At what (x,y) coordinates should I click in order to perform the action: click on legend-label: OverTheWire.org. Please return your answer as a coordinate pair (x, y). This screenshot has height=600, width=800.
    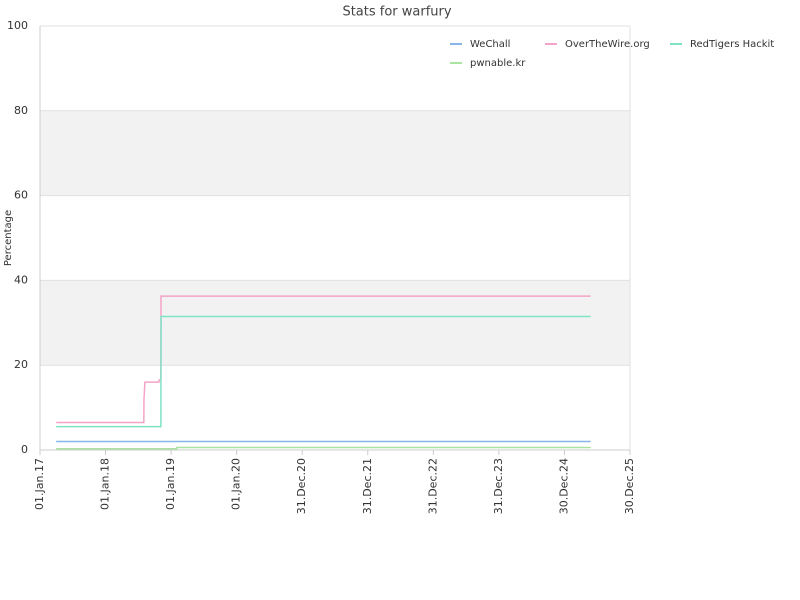
    Looking at the image, I should click on (607, 44).